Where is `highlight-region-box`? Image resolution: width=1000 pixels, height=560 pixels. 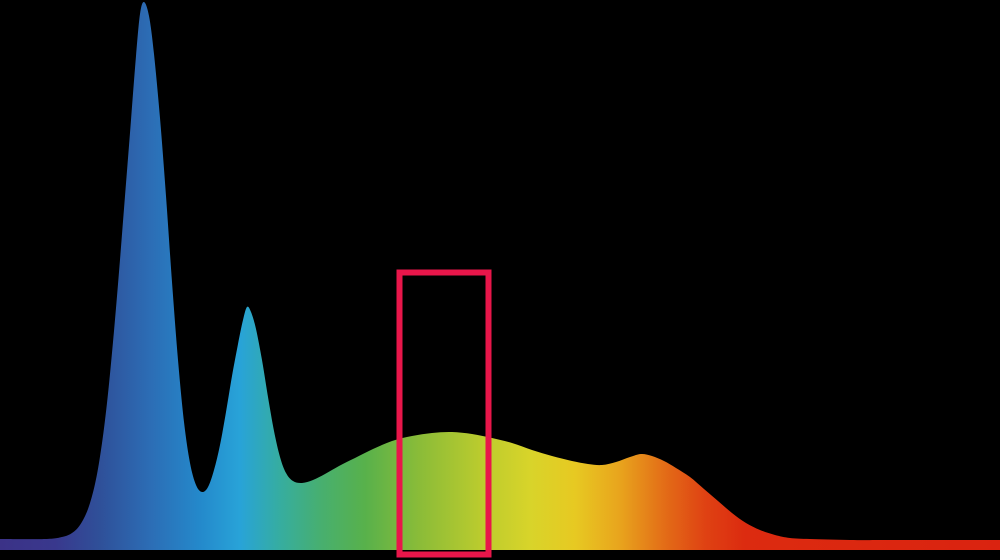 highlight-region-box is located at coordinates (444, 413).